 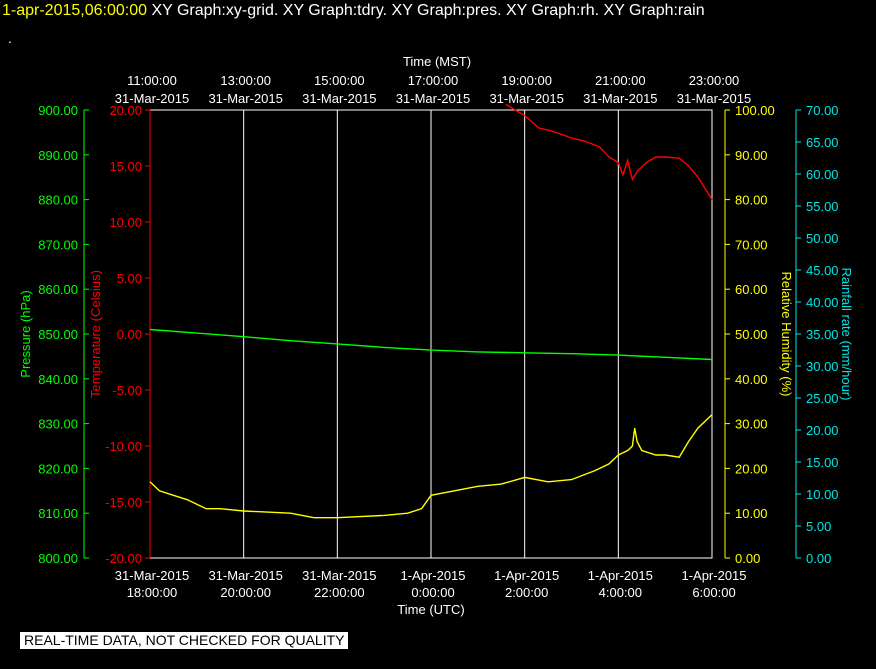 I want to click on pressure-axis-tick-label: 860.00, so click(x=58, y=289).